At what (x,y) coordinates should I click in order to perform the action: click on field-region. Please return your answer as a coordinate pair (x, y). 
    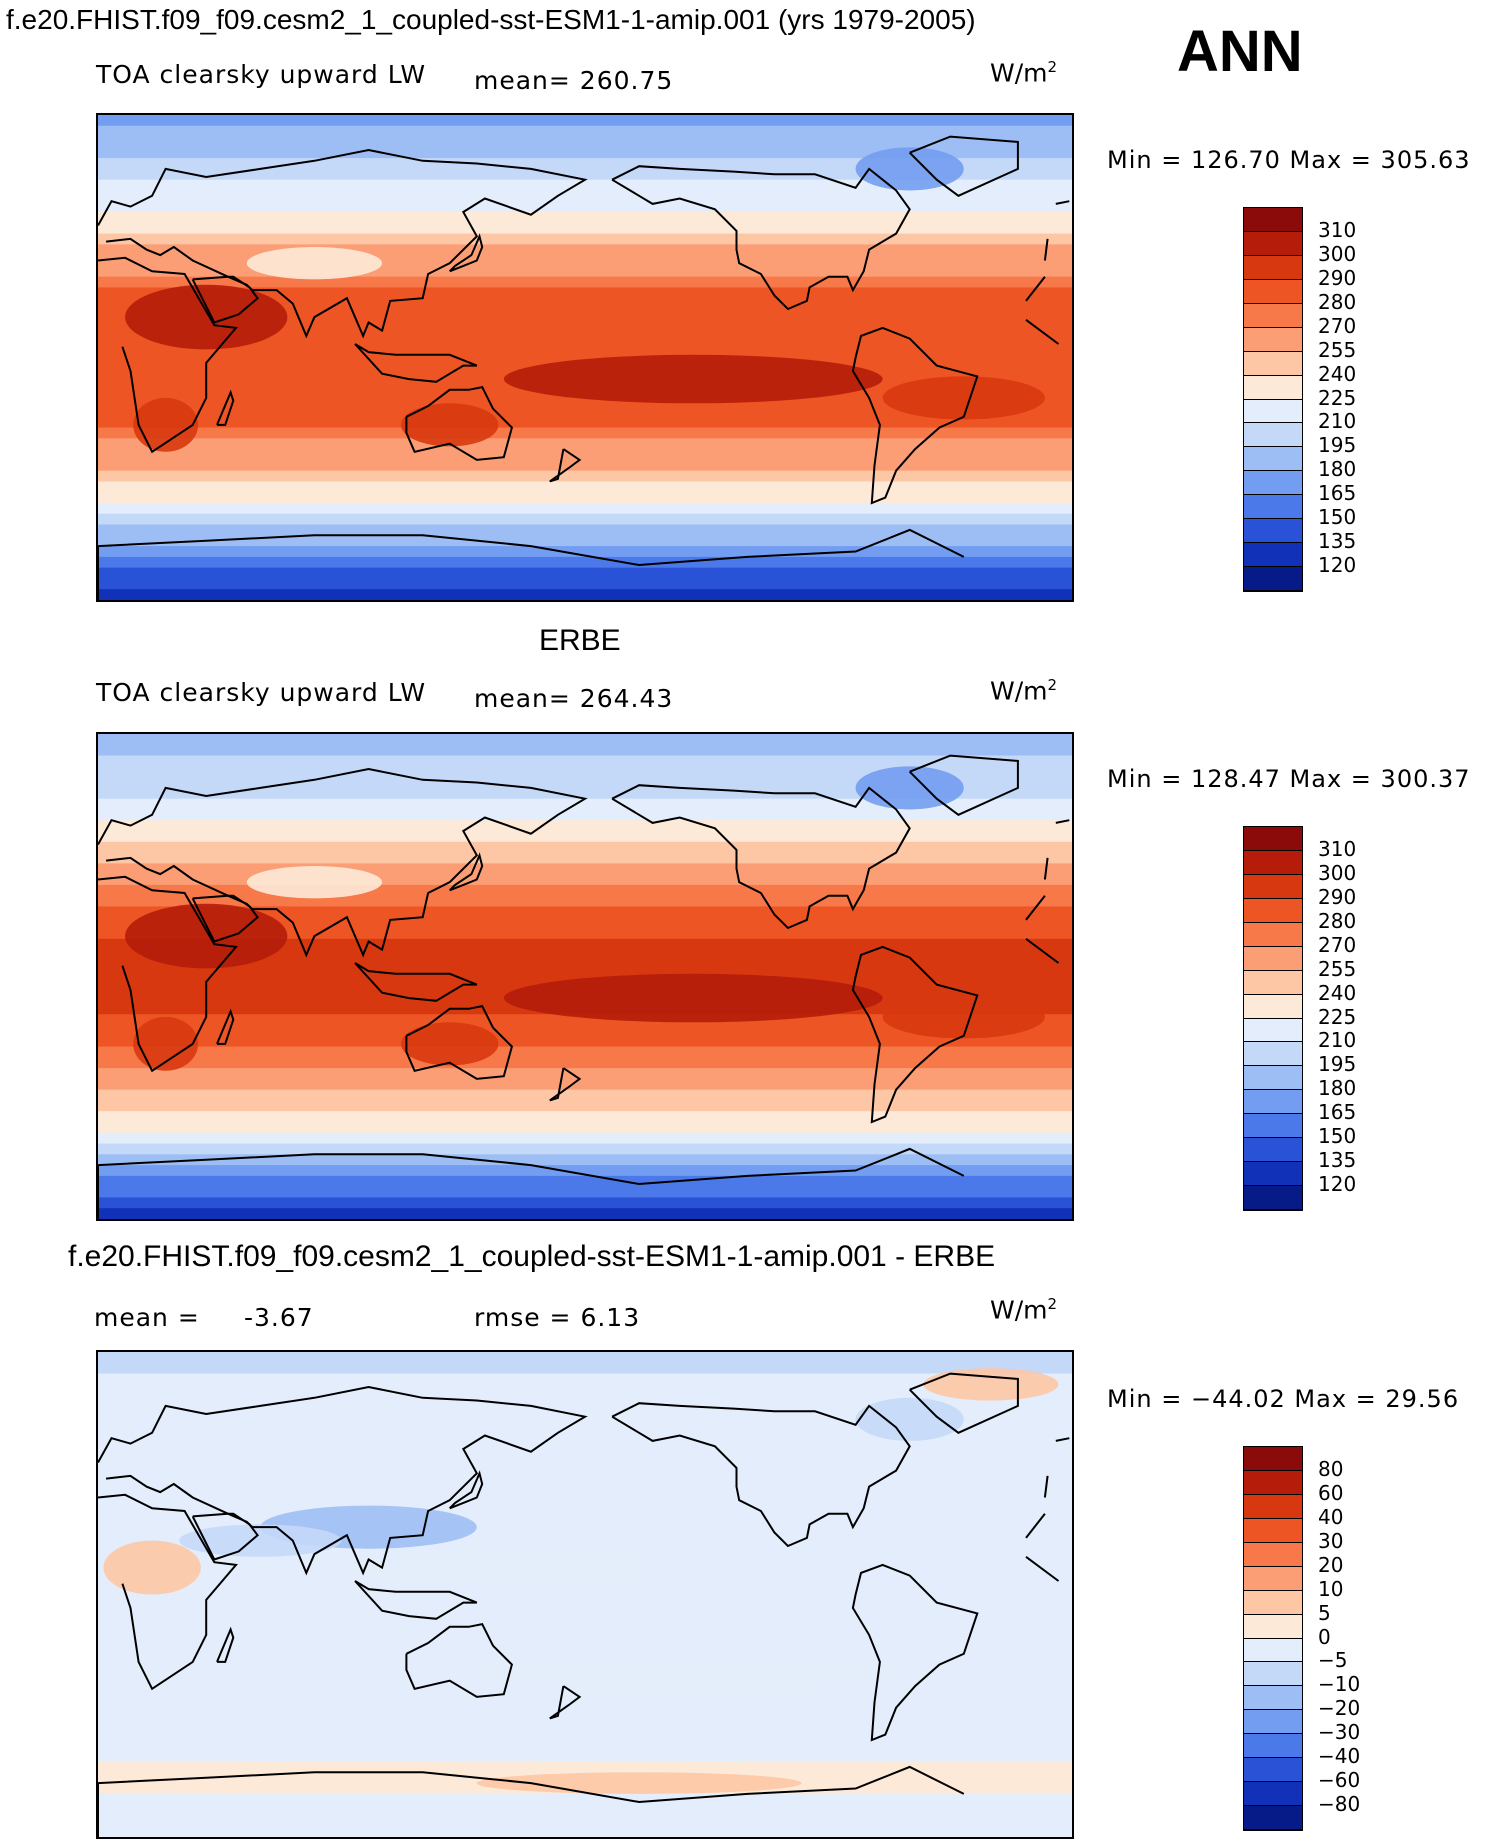
    Looking at the image, I should click on (152, 1567).